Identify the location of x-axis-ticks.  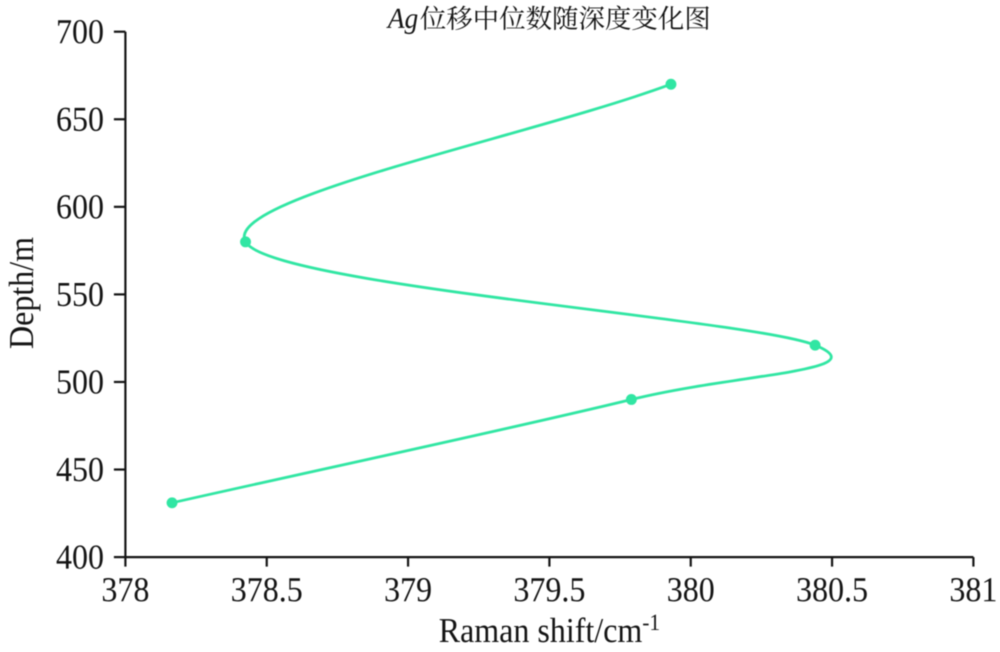
(549, 579).